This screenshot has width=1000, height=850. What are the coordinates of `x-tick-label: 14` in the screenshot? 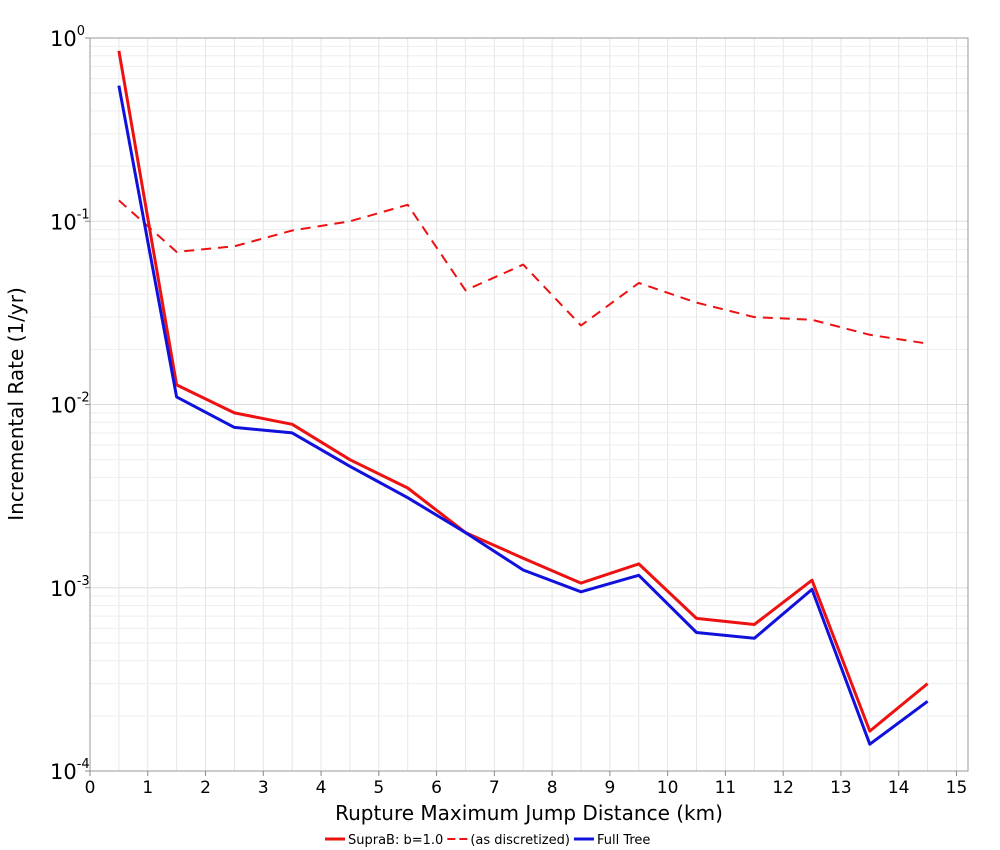 It's located at (899, 788).